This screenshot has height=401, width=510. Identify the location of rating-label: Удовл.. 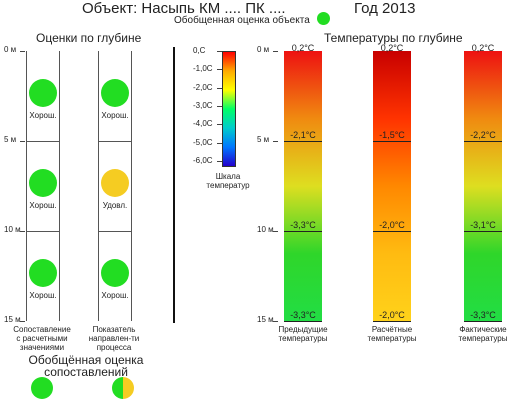
(115, 205).